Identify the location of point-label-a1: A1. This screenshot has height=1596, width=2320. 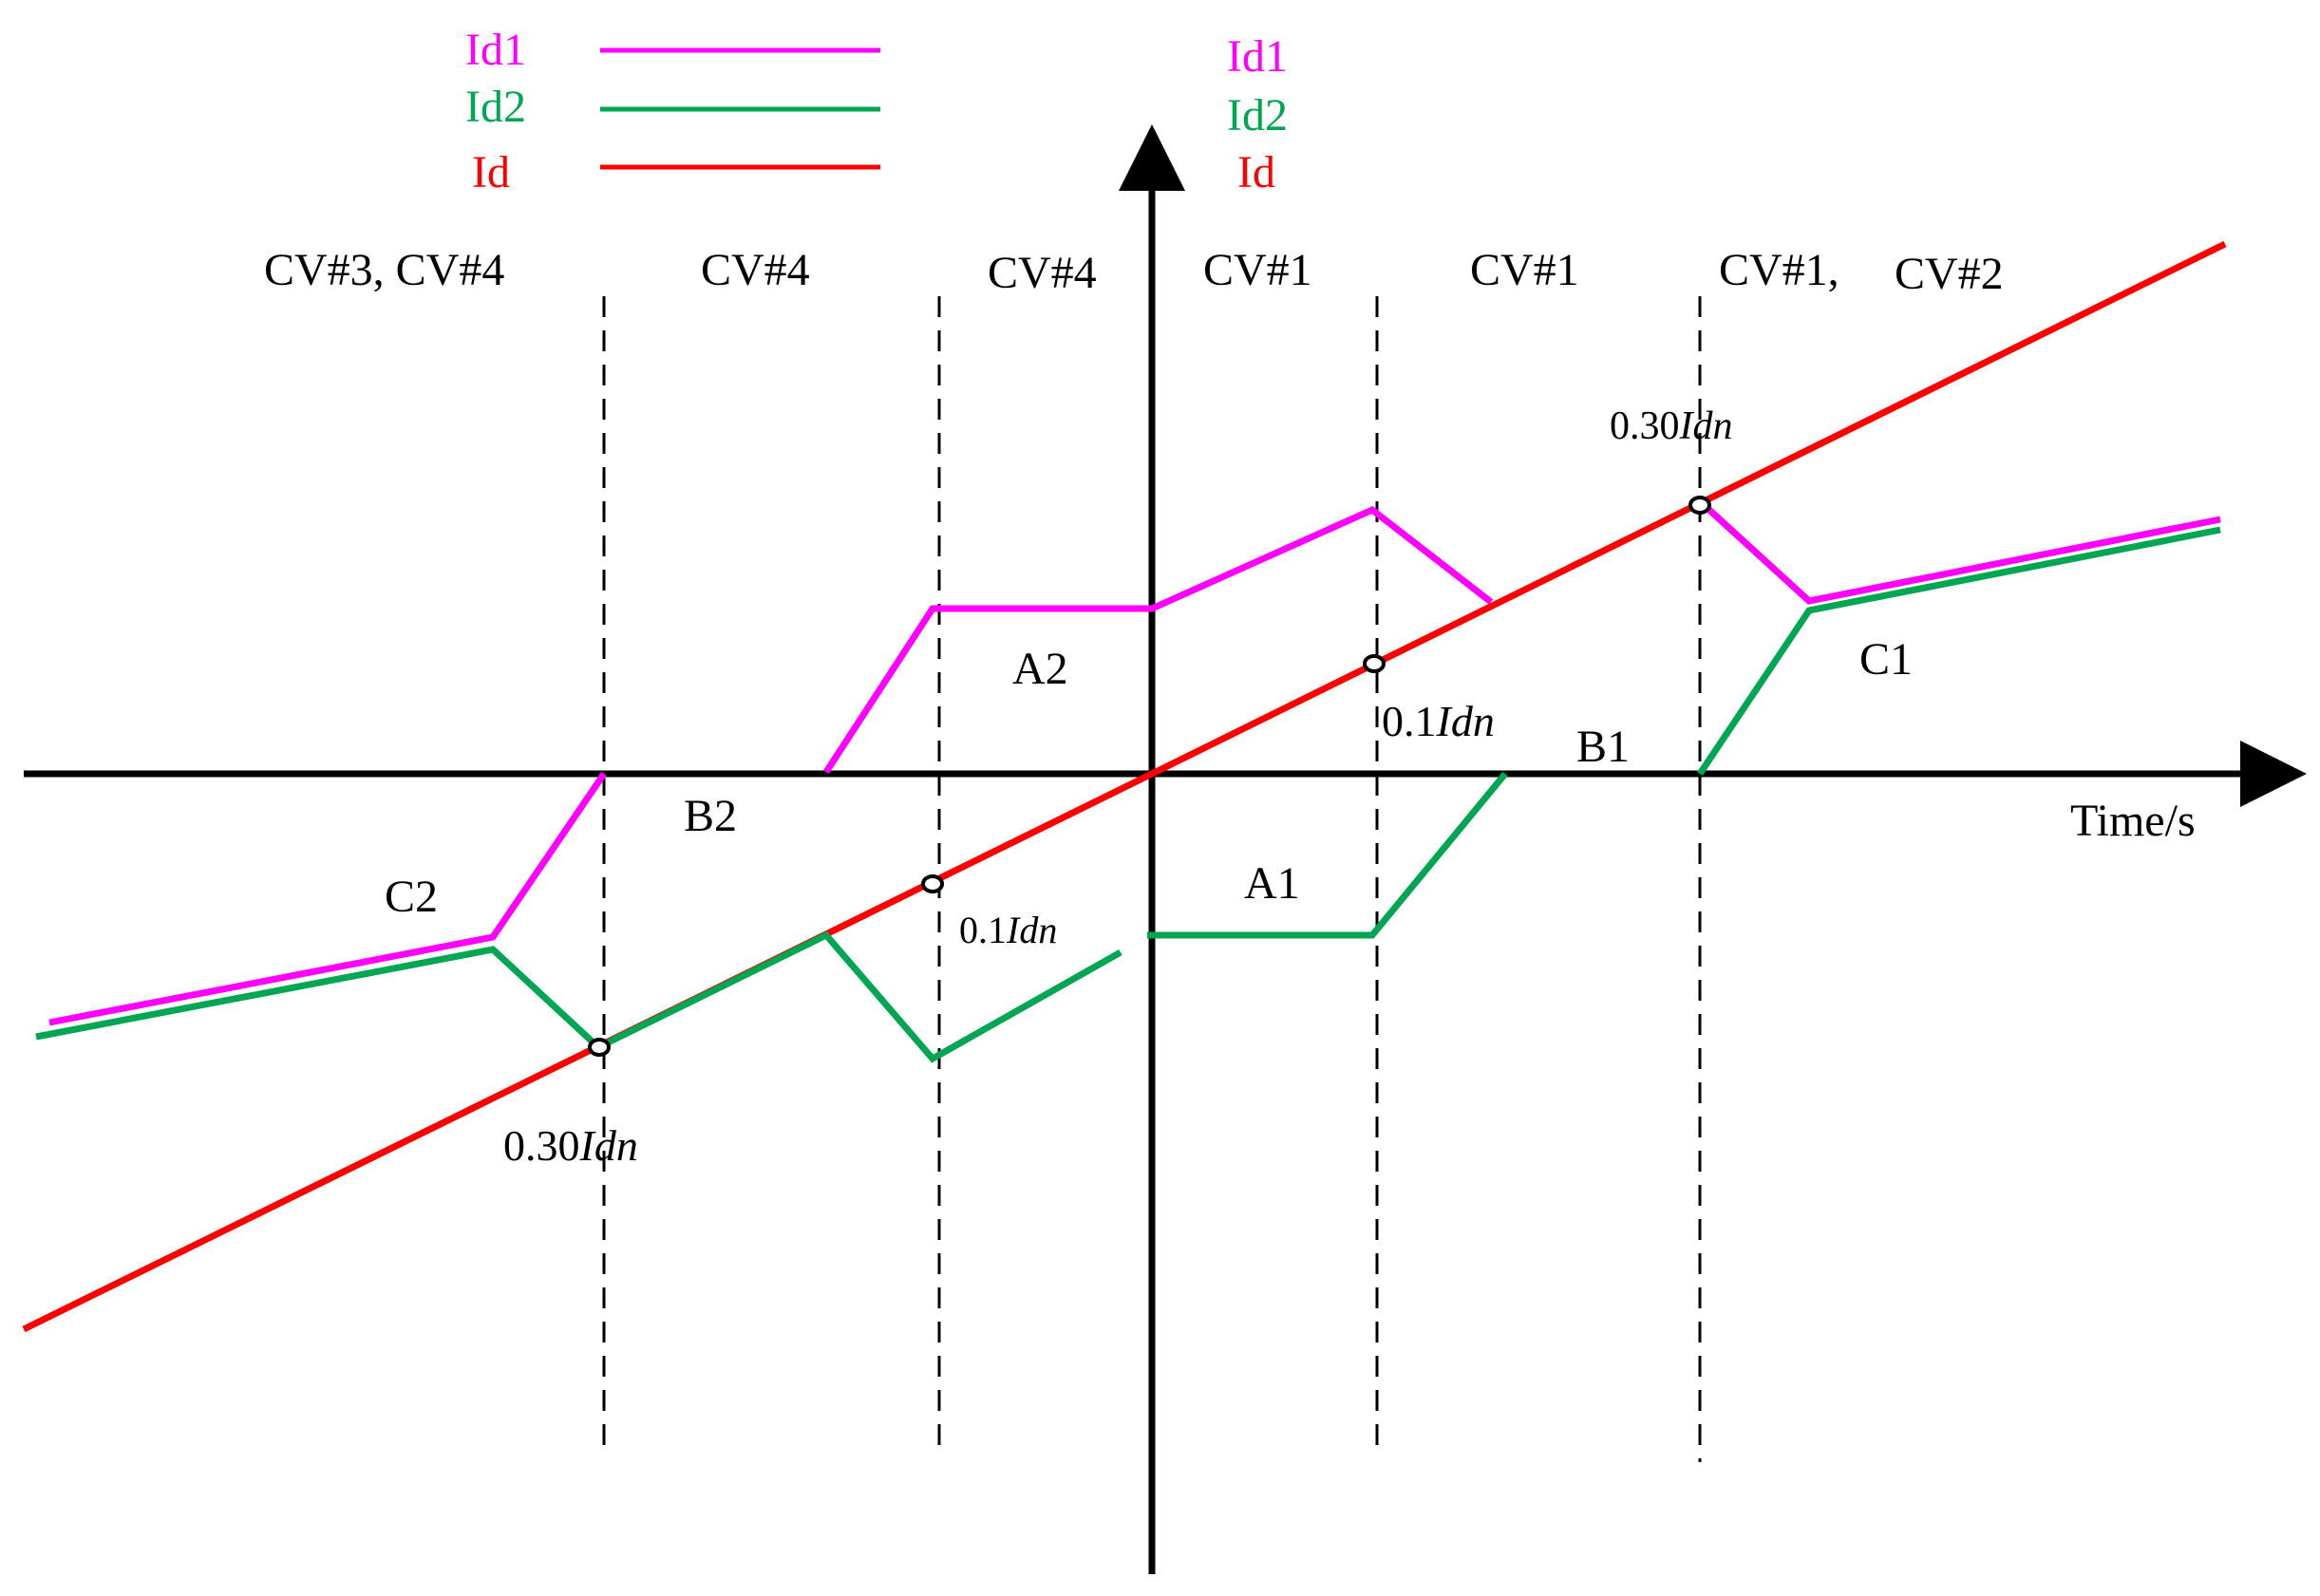
(1272, 883).